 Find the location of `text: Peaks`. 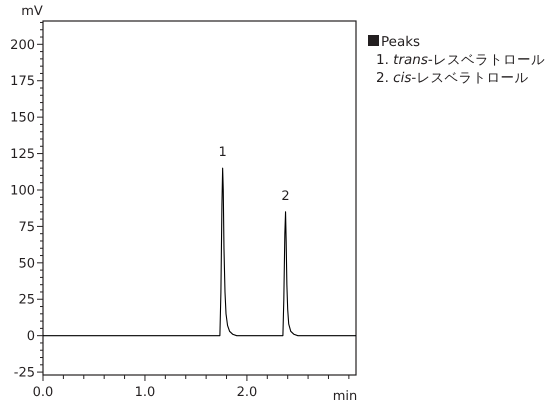

text: Peaks is located at coordinates (400, 42).